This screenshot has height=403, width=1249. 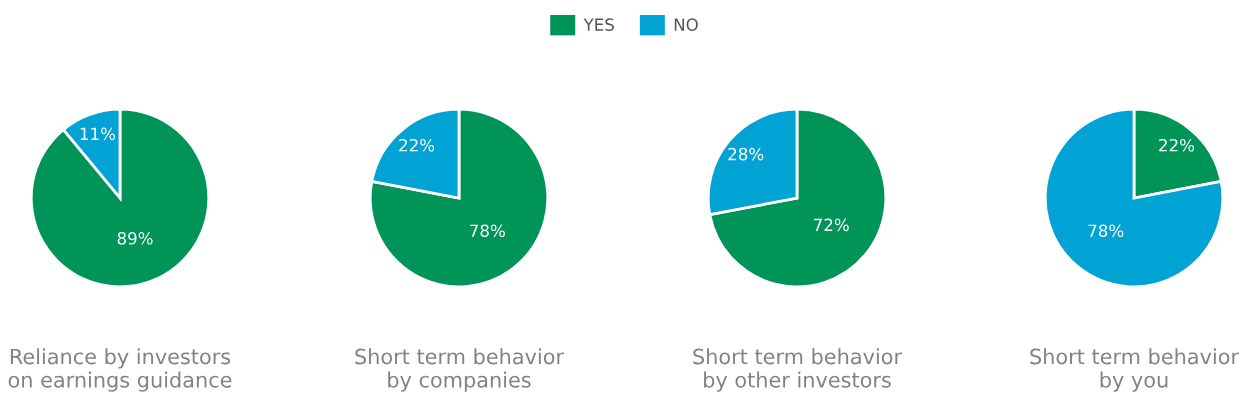 I want to click on text: Short term behavior by companies, so click(x=460, y=370).